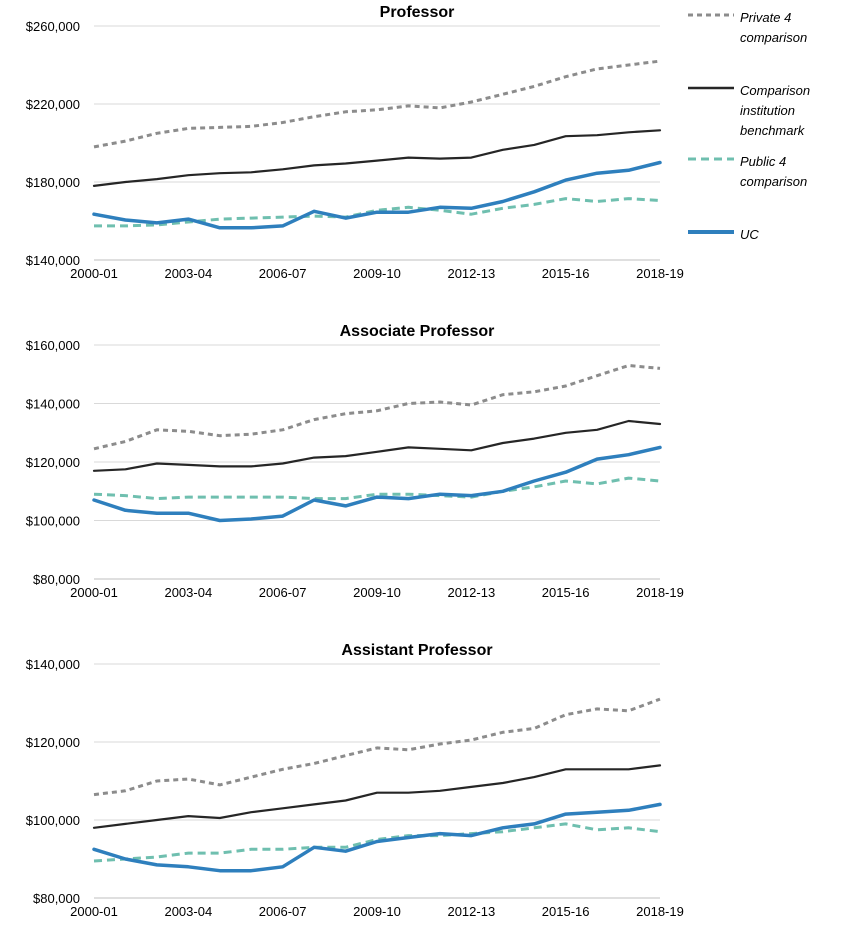  Describe the element at coordinates (417, 12) in the screenshot. I see `chart-title: Professor` at that location.